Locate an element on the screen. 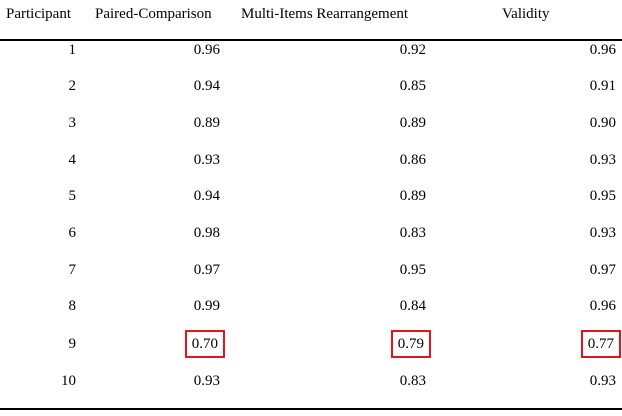 Image resolution: width=622 pixels, height=416 pixels. validity-cell: 0.90 is located at coordinates (602, 123).